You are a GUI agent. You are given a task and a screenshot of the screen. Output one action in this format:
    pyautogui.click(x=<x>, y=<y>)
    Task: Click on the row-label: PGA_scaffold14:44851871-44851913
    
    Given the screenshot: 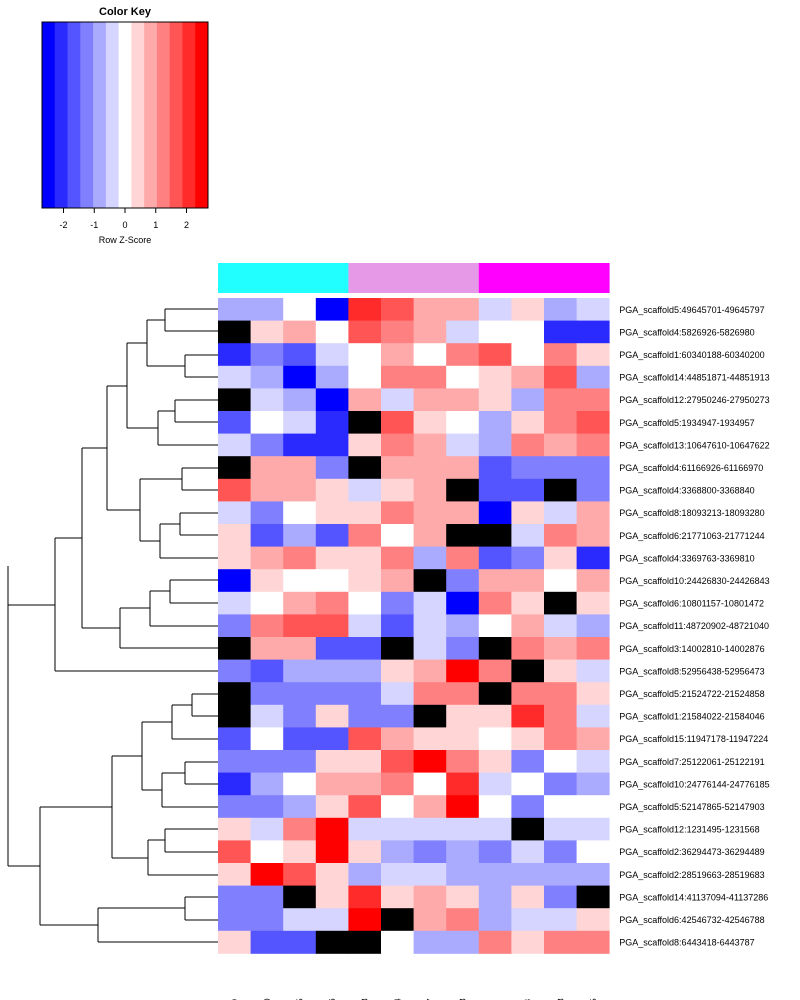 What is the action you would take?
    pyautogui.click(x=694, y=378)
    